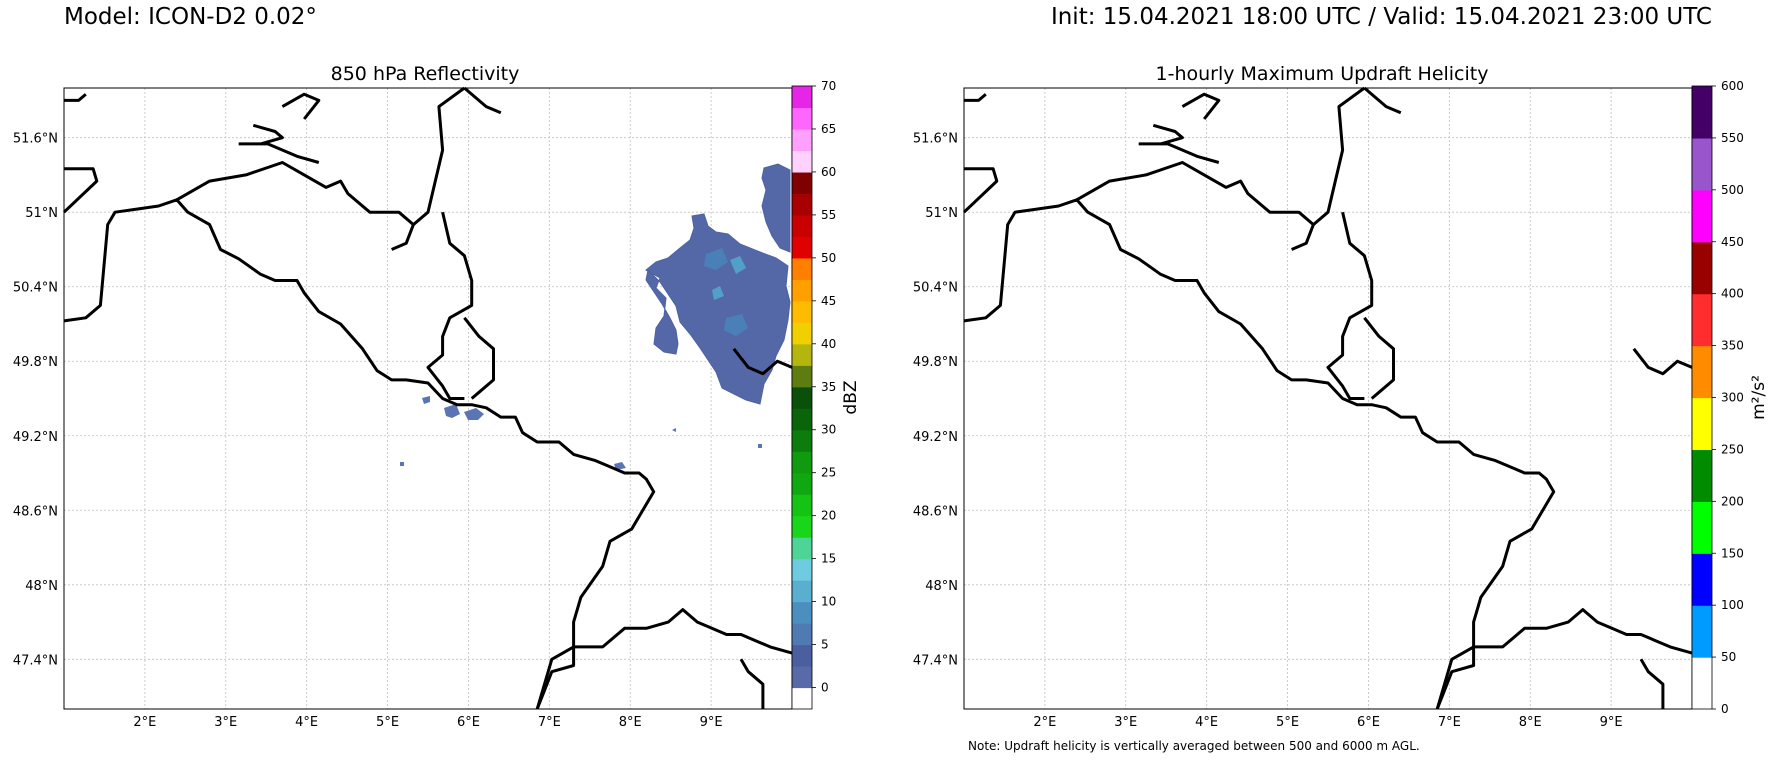  What do you see at coordinates (190, 17) in the screenshot?
I see `model-title: Model: ICON-D2 0.02°` at bounding box center [190, 17].